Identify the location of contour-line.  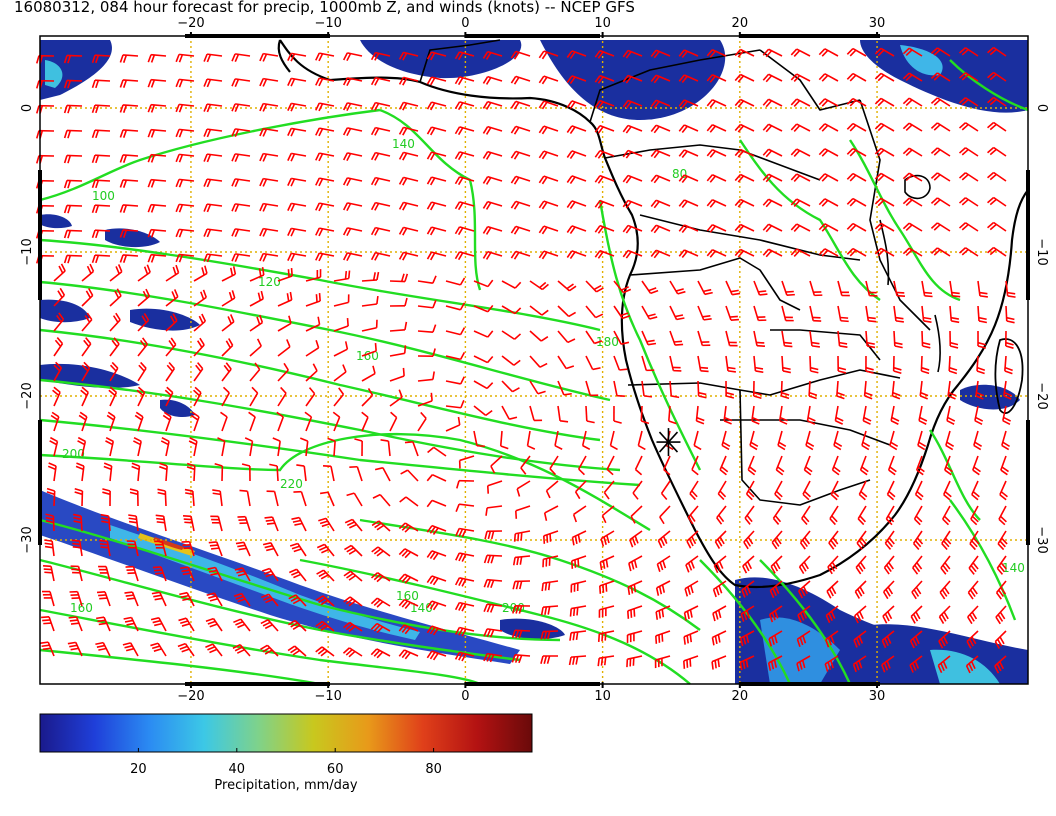
(745, 622).